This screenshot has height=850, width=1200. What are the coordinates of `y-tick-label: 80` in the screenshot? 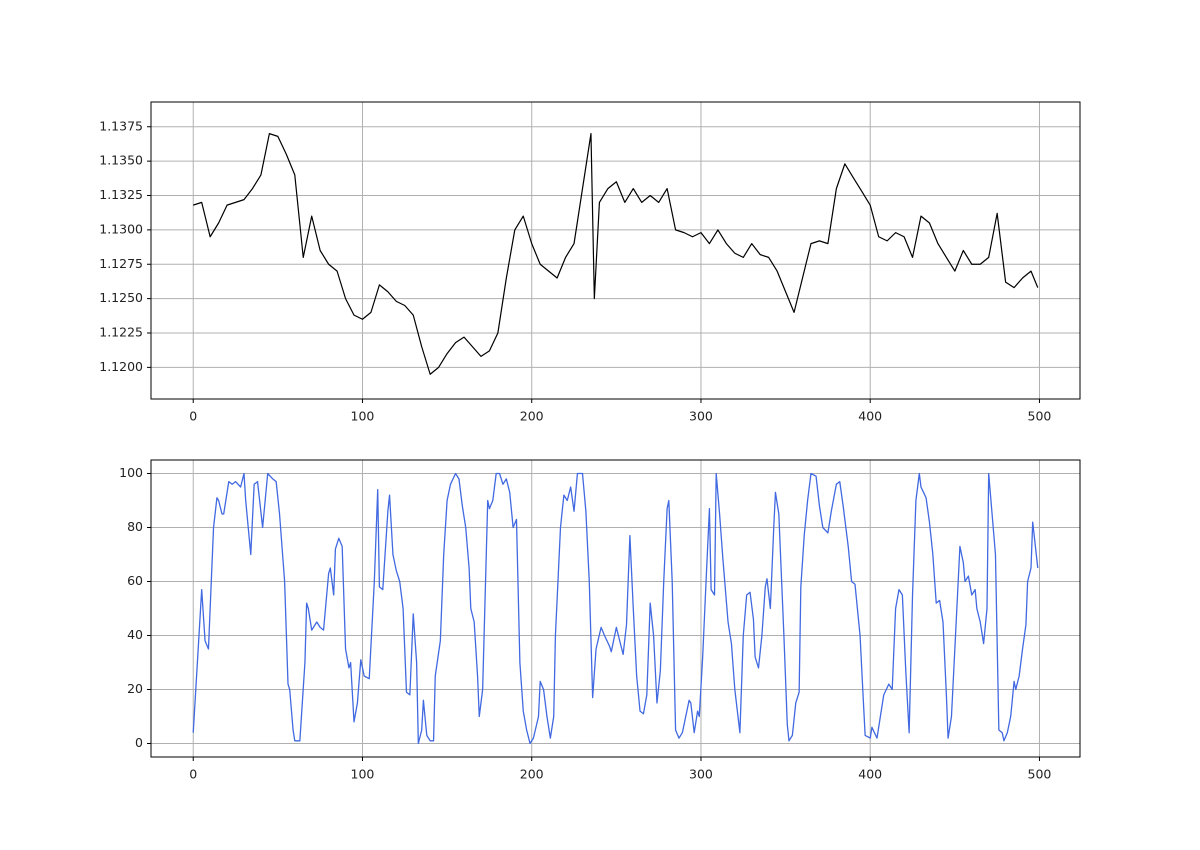 It's located at (135, 526).